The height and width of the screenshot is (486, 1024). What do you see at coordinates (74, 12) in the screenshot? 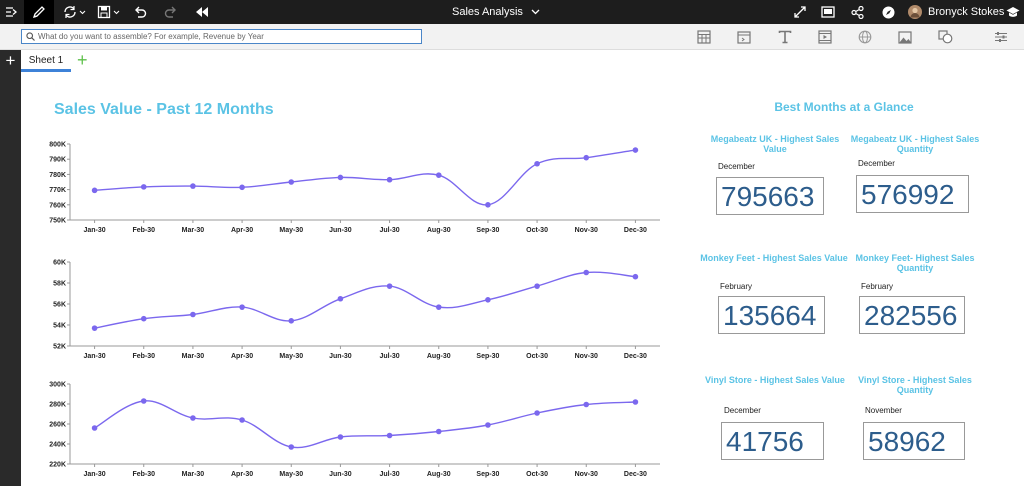
I see `refresh-icon` at bounding box center [74, 12].